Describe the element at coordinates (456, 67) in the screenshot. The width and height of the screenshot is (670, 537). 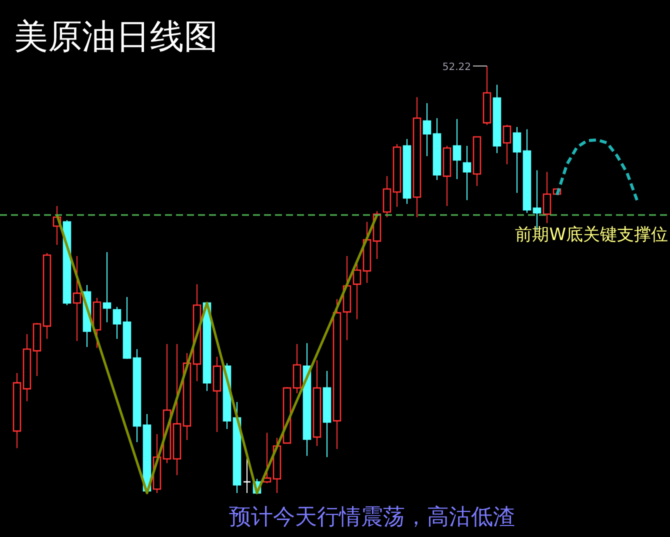
I see `annotation: 52.22` at that location.